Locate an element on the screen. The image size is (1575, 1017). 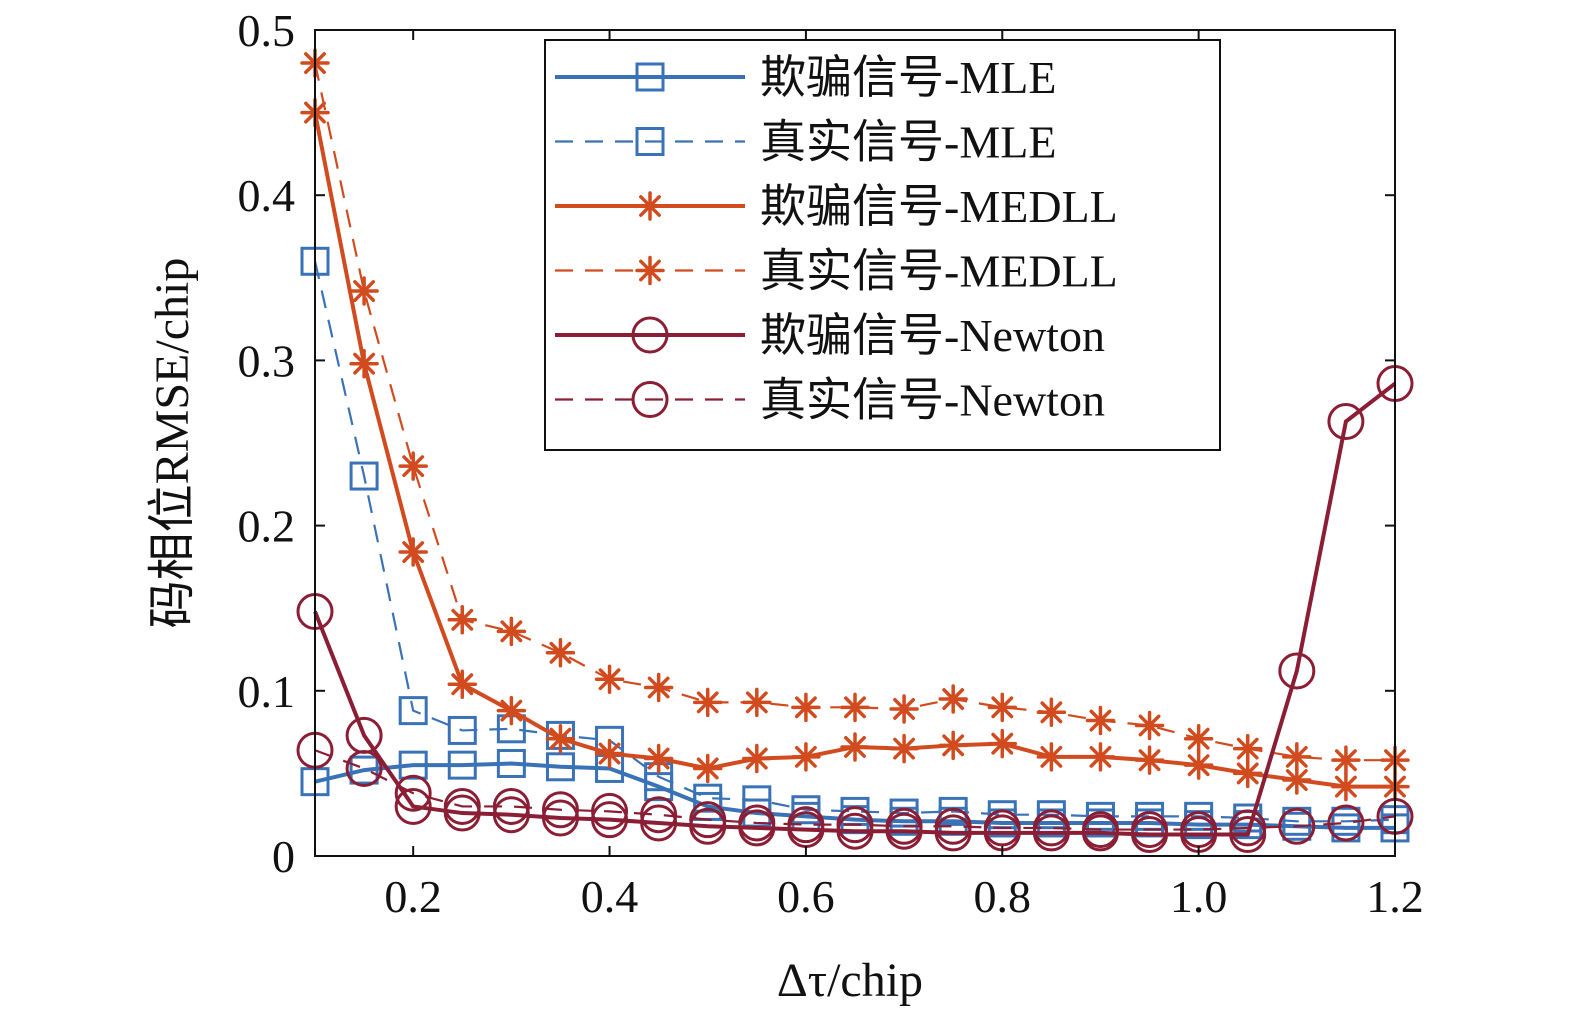
x-tick-label: 0.2 is located at coordinates (413, 896).